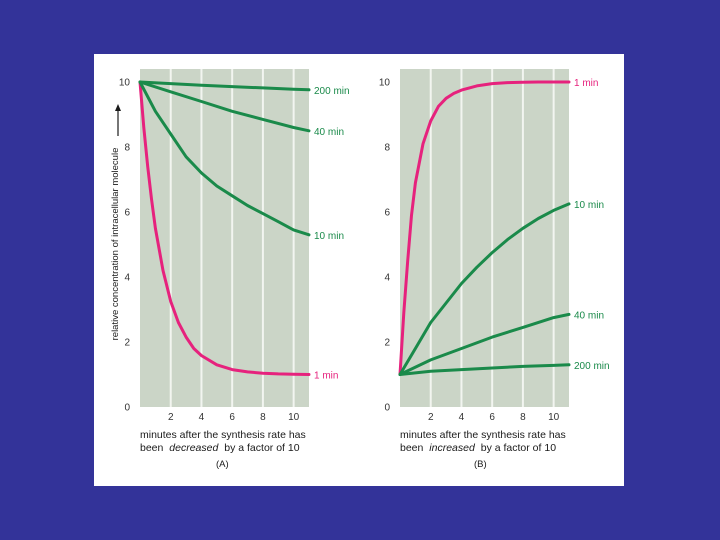  What do you see at coordinates (523, 417) in the screenshot?
I see `x-tick-b-8: 8` at bounding box center [523, 417].